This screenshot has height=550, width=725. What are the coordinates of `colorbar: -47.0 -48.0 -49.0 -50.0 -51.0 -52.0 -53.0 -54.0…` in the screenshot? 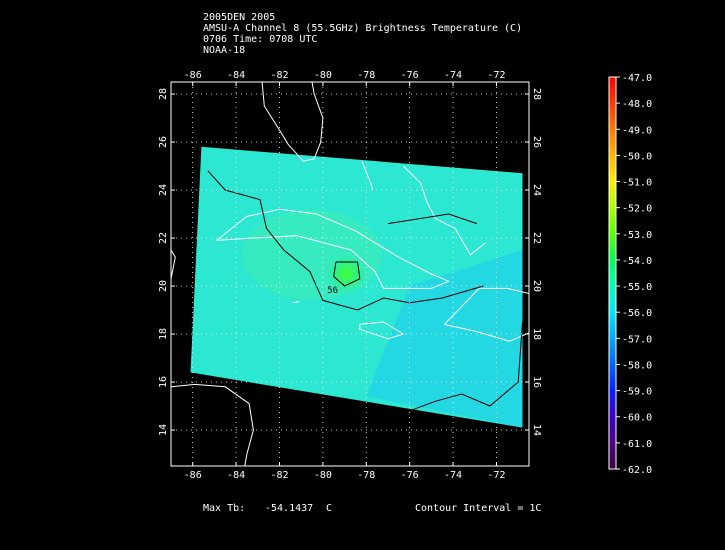 It's located at (630, 274).